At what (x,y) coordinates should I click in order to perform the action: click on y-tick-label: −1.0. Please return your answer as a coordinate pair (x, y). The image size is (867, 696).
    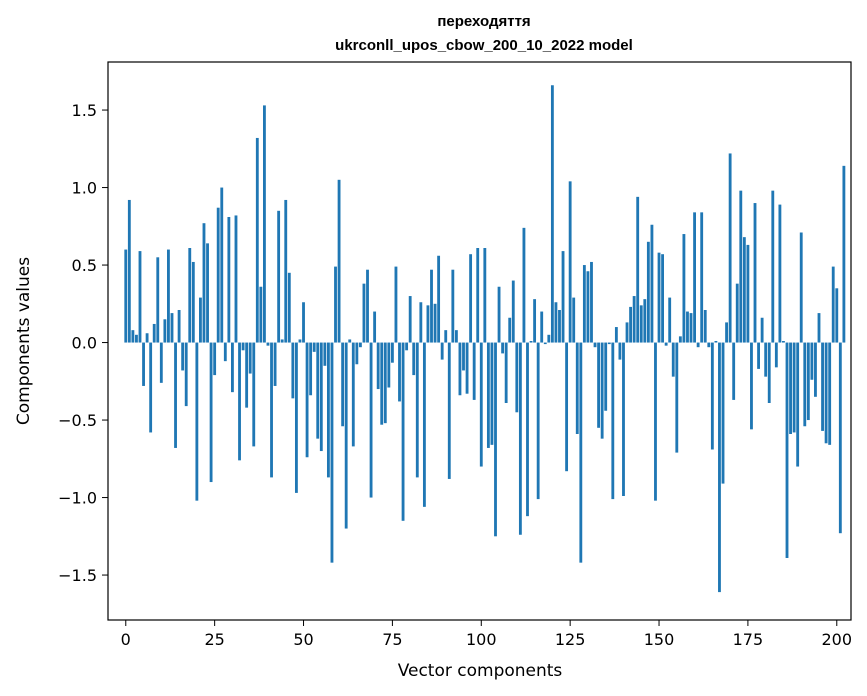
    Looking at the image, I should click on (77, 498).